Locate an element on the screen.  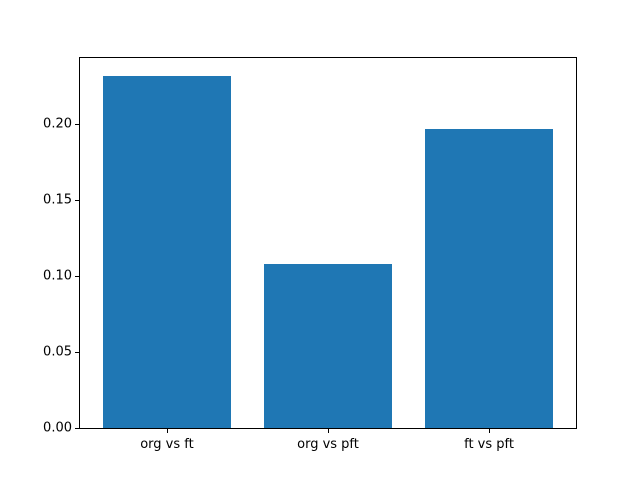
y-axis-tick-label: 0.15 is located at coordinates (57, 200).